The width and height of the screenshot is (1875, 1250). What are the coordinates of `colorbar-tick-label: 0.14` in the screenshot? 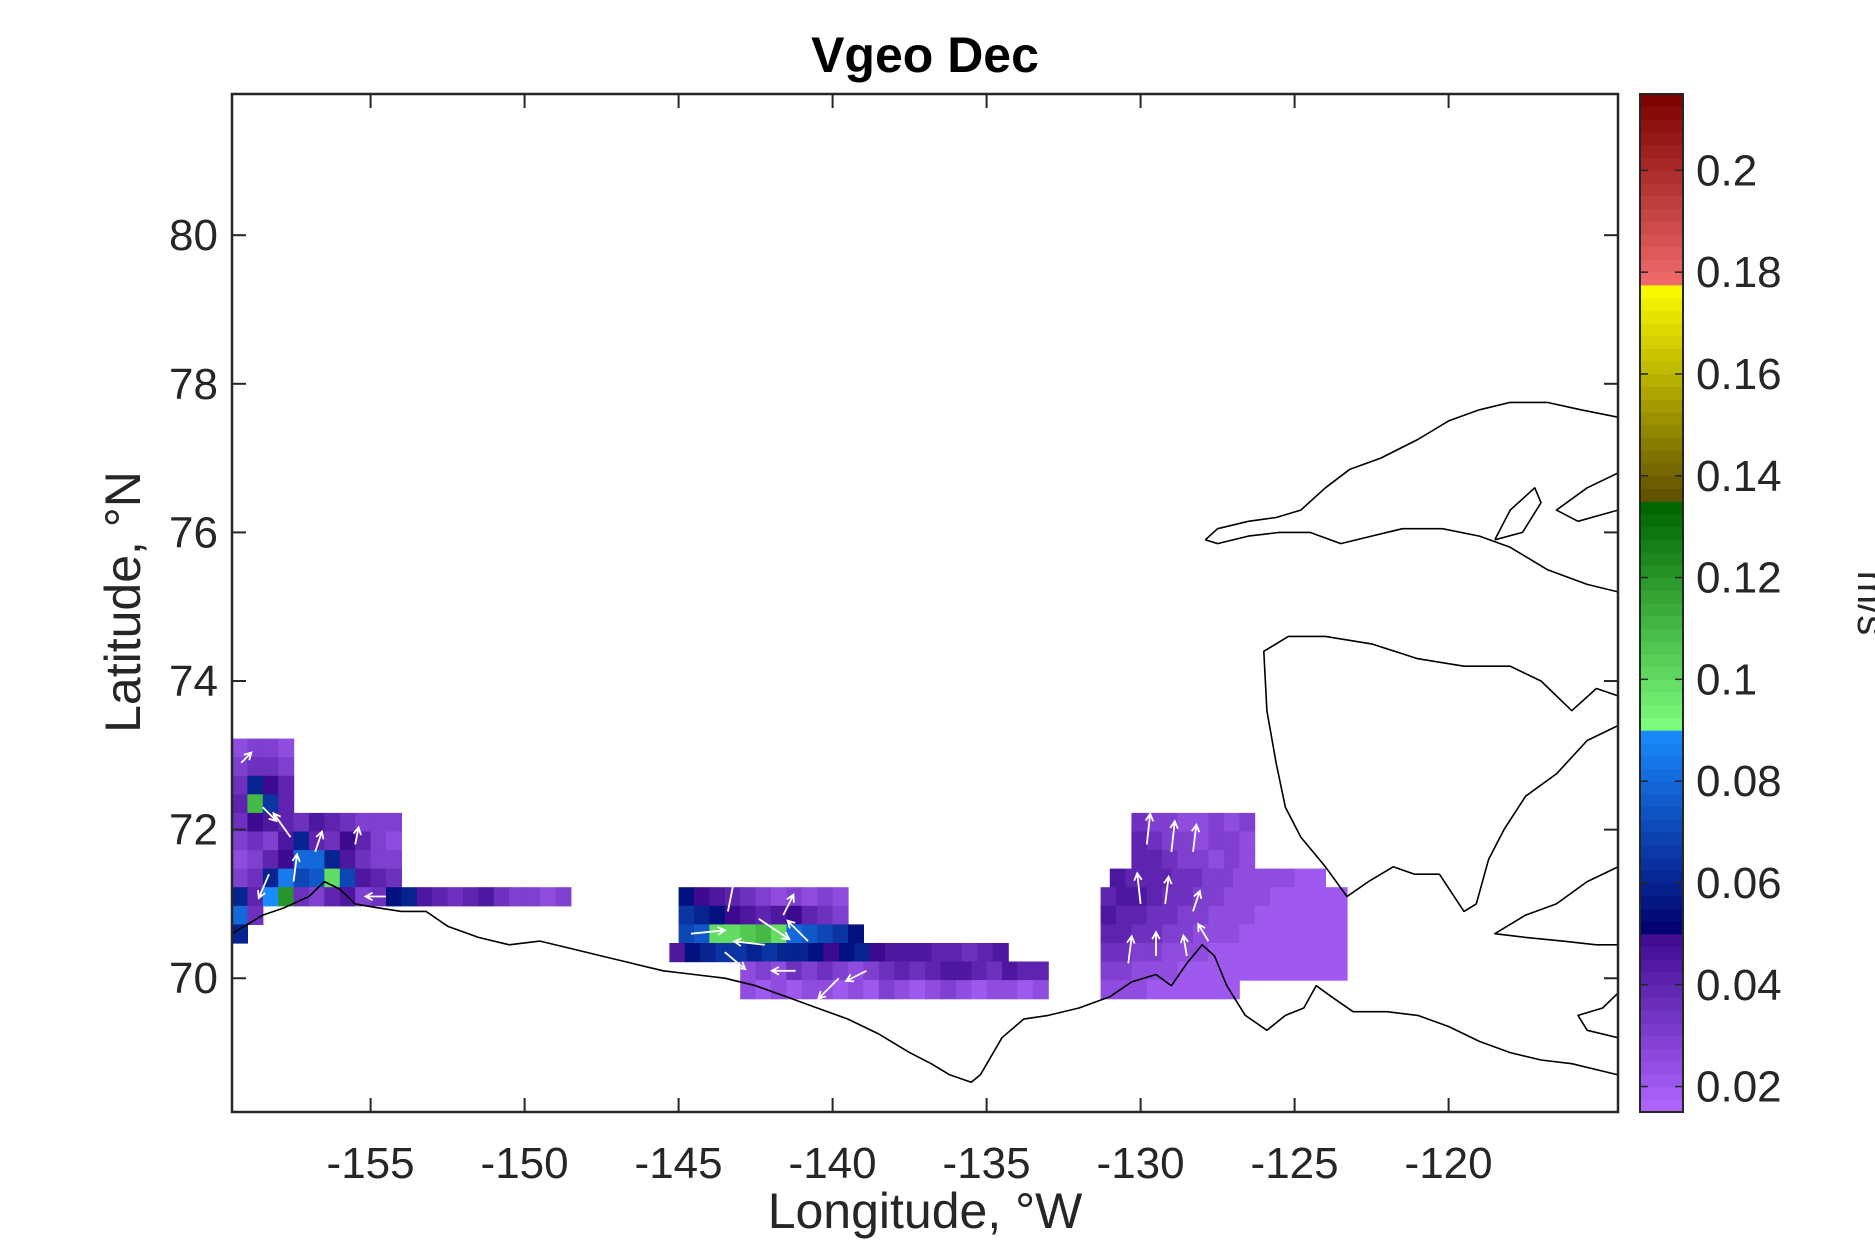 It's located at (1739, 476).